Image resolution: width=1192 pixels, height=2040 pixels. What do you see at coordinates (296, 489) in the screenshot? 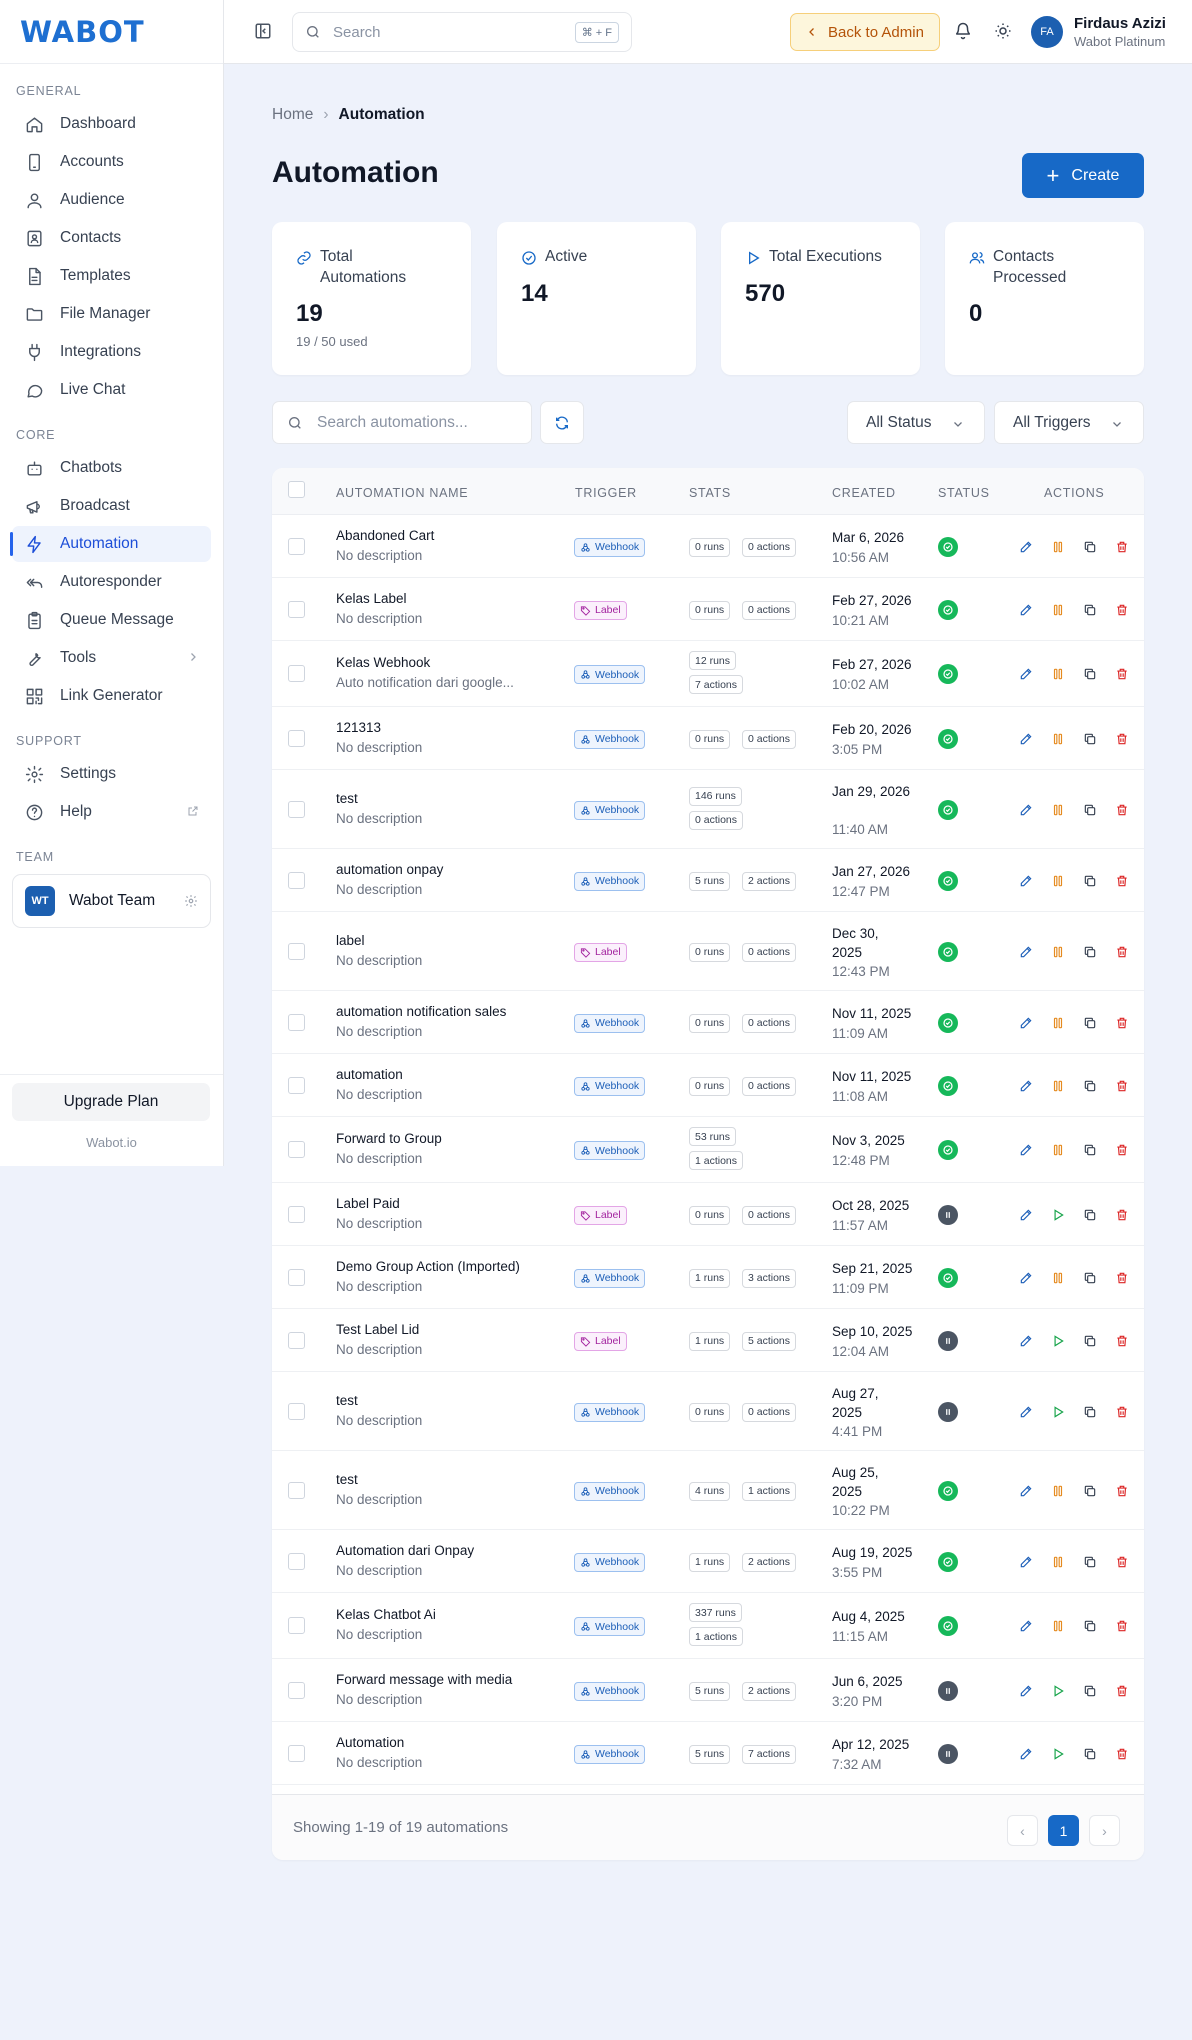
I see `select-all-checkbox` at bounding box center [296, 489].